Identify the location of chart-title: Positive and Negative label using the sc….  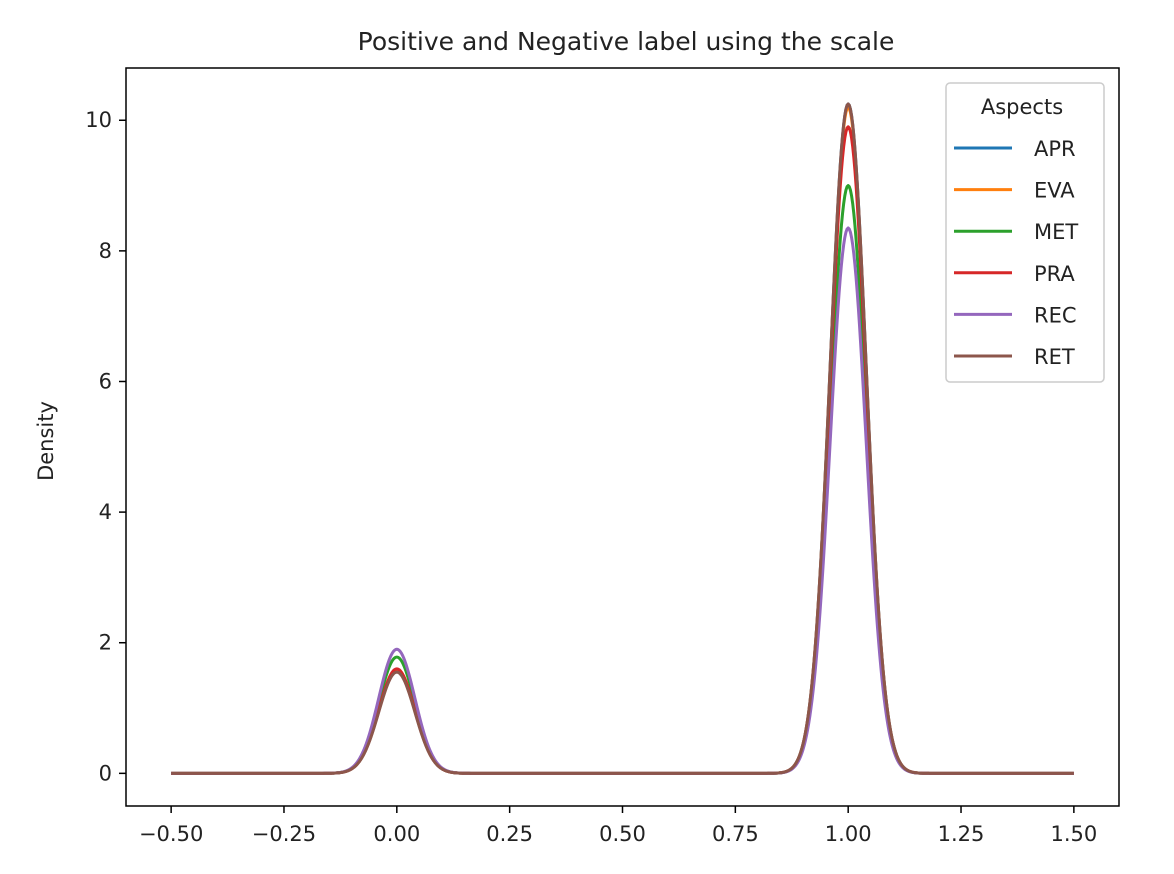
(626, 41).